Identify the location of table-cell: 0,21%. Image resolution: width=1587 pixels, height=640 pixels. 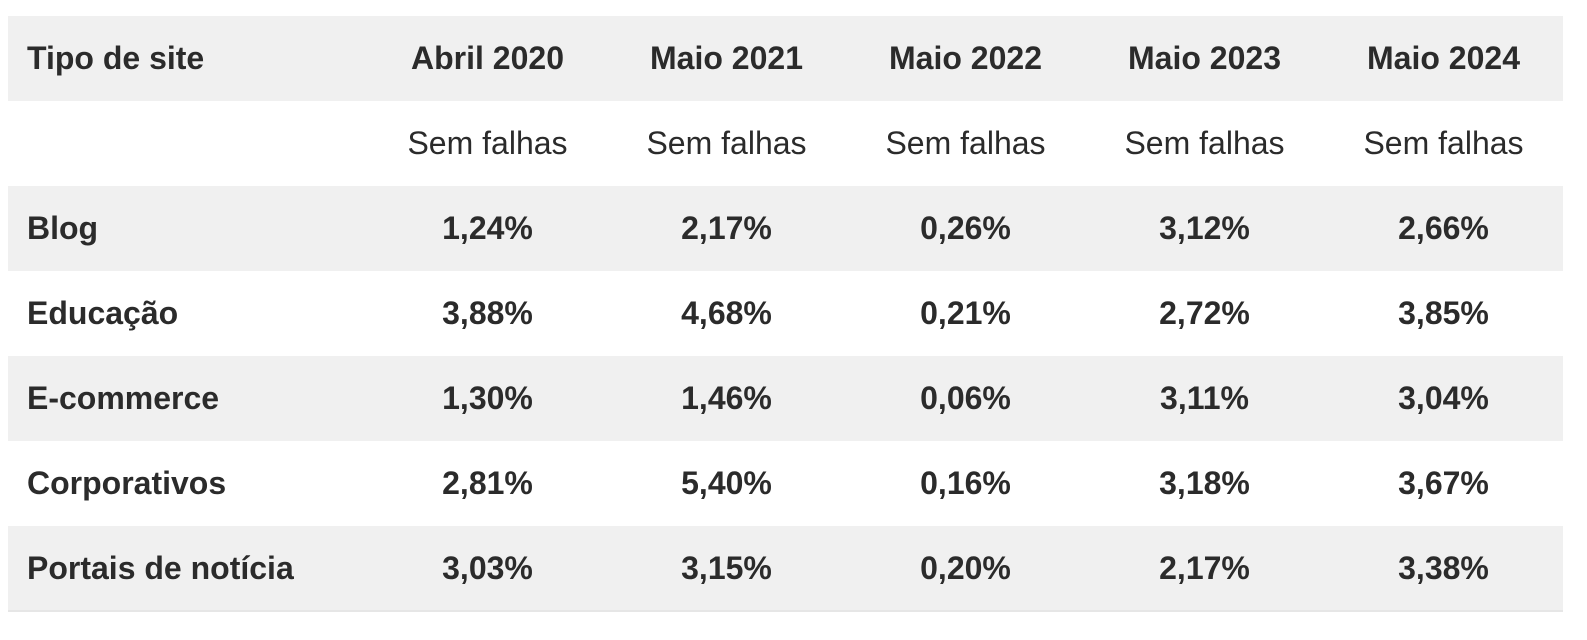
(965, 313).